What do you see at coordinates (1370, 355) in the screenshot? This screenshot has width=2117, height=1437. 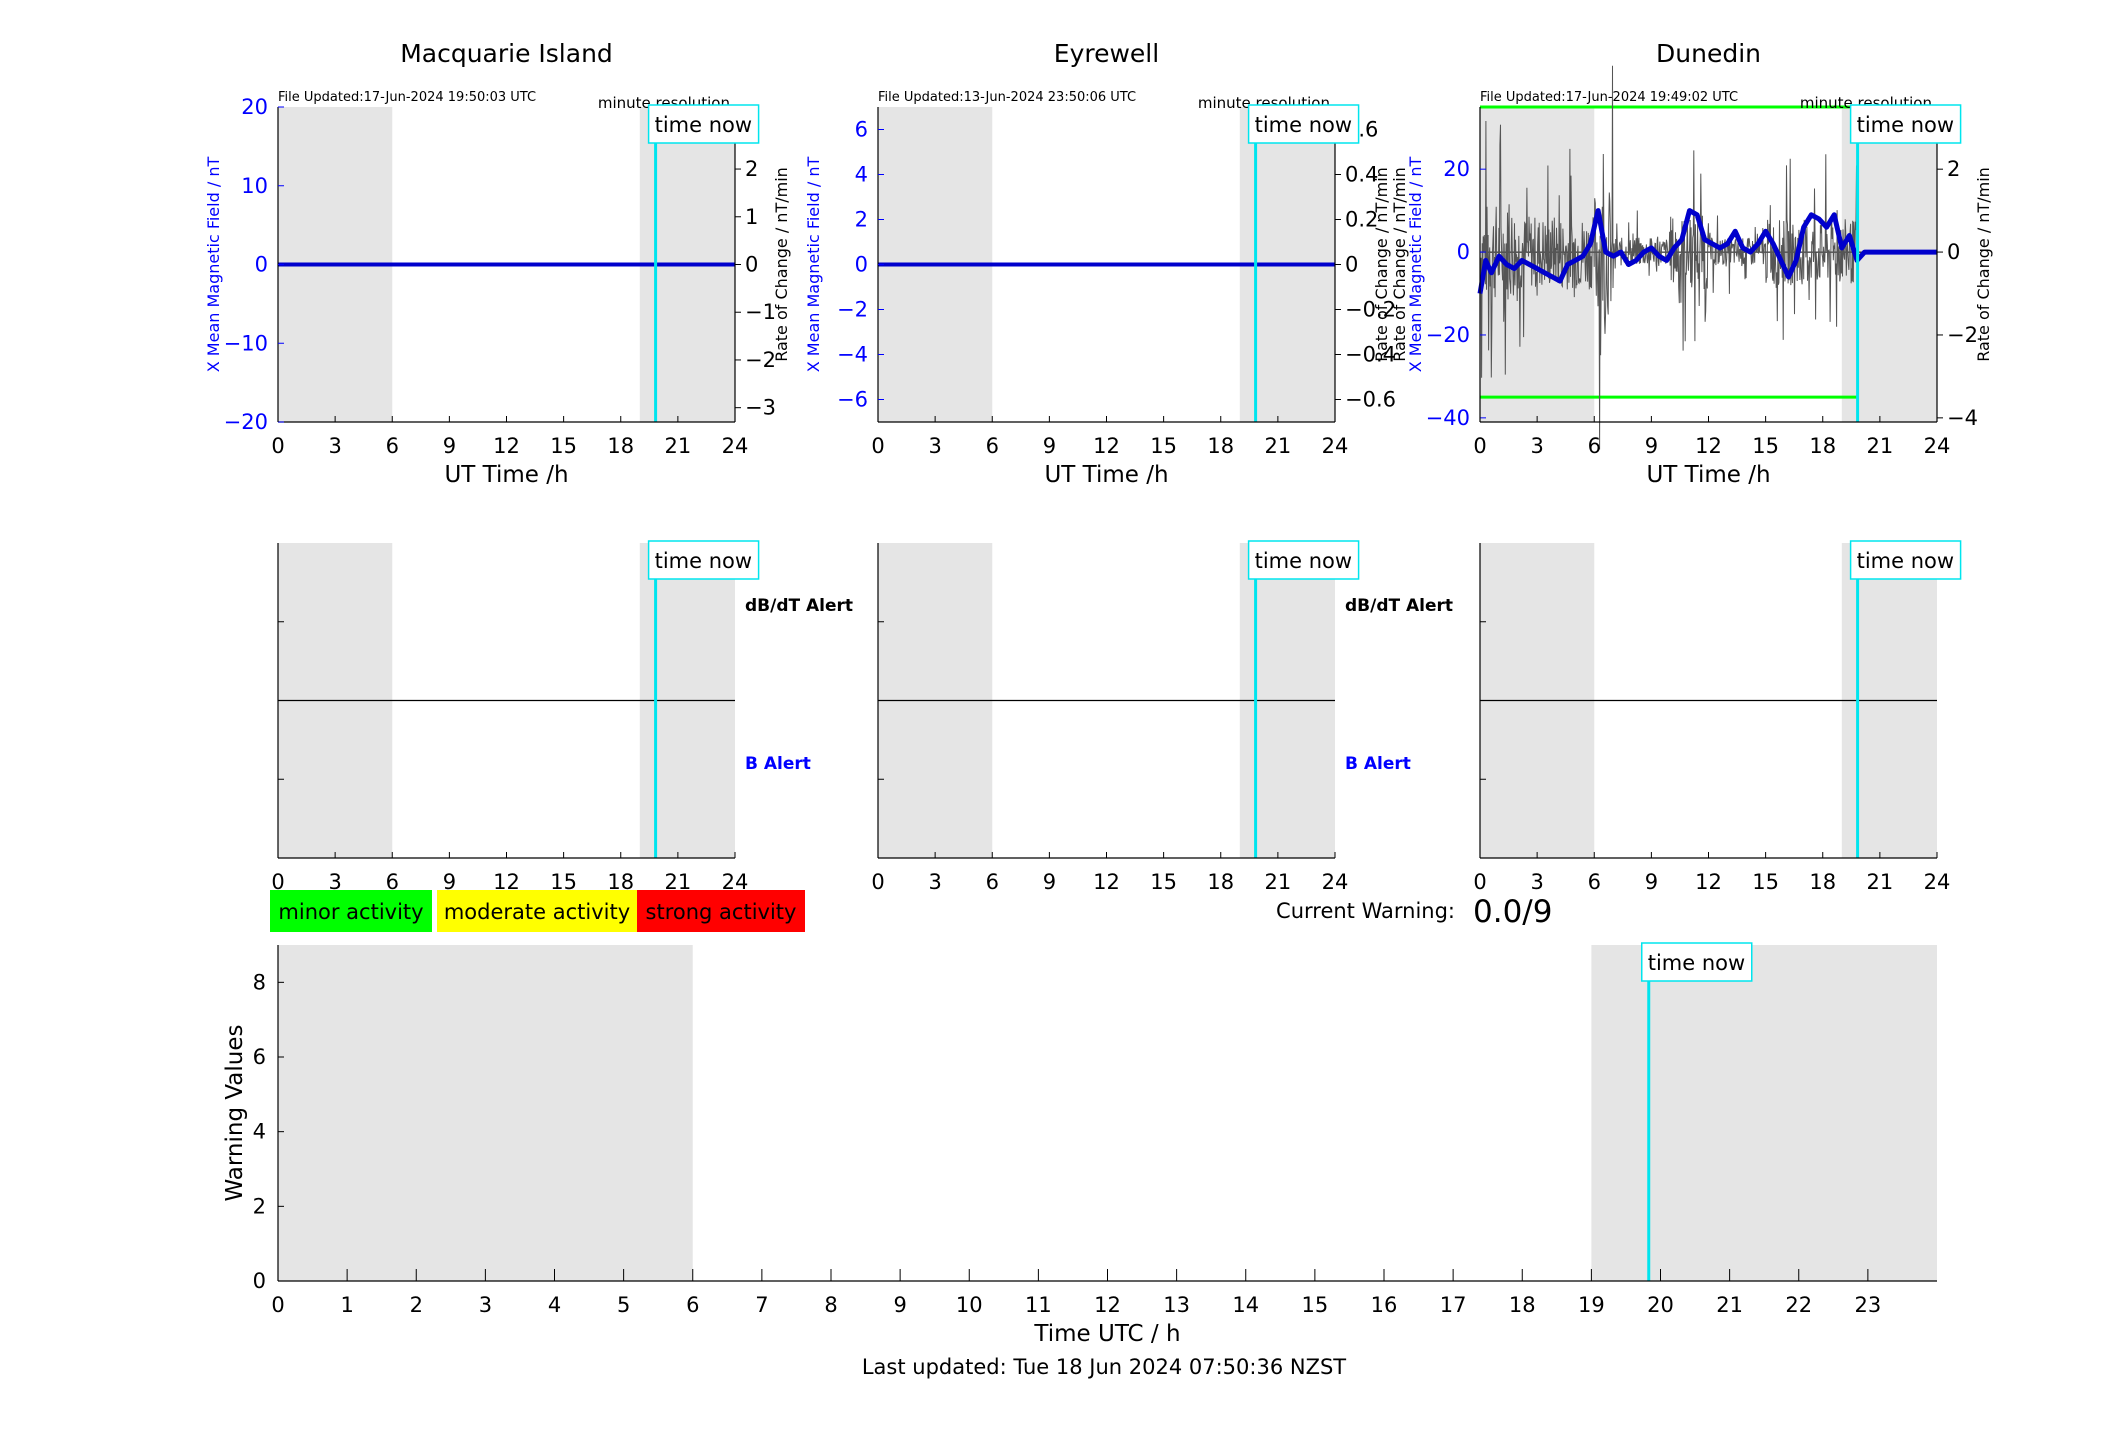 I see `right-tick-label-1: −0.4` at bounding box center [1370, 355].